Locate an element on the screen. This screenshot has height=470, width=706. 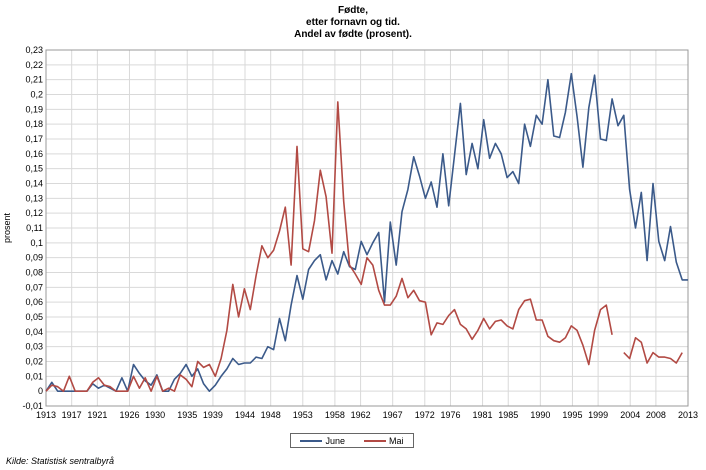
x-tick-label: 1990 is located at coordinates (540, 415).